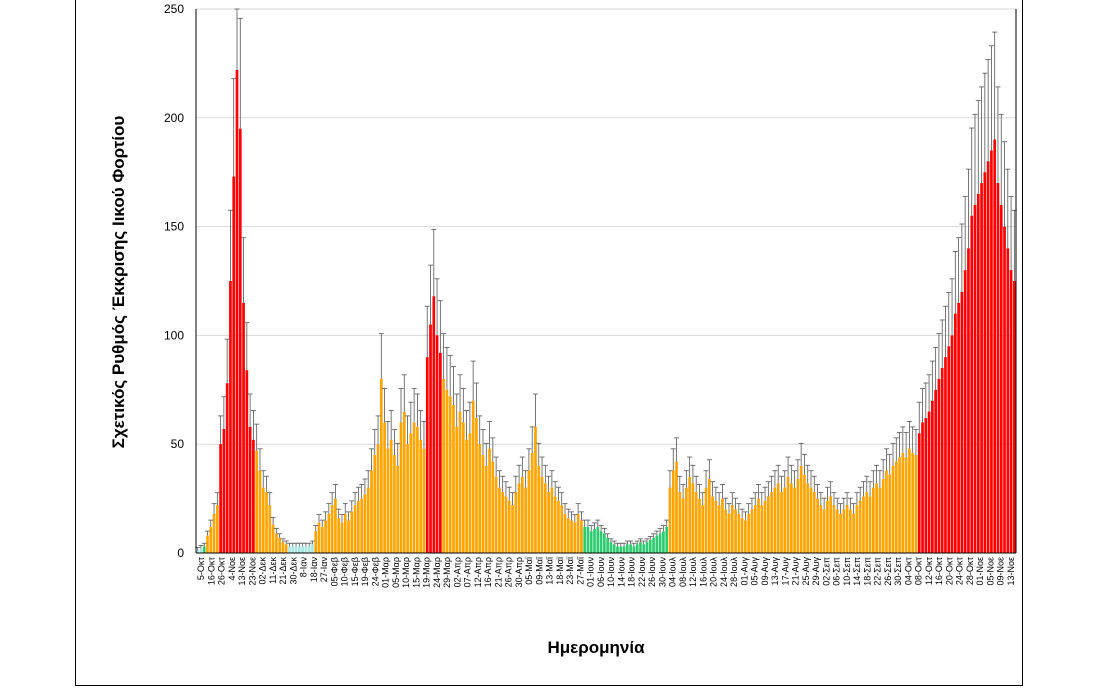 The image size is (1100, 688). Describe the element at coordinates (673, 572) in the screenshot. I see `x-tick-label: 04-Ιουλ` at that location.